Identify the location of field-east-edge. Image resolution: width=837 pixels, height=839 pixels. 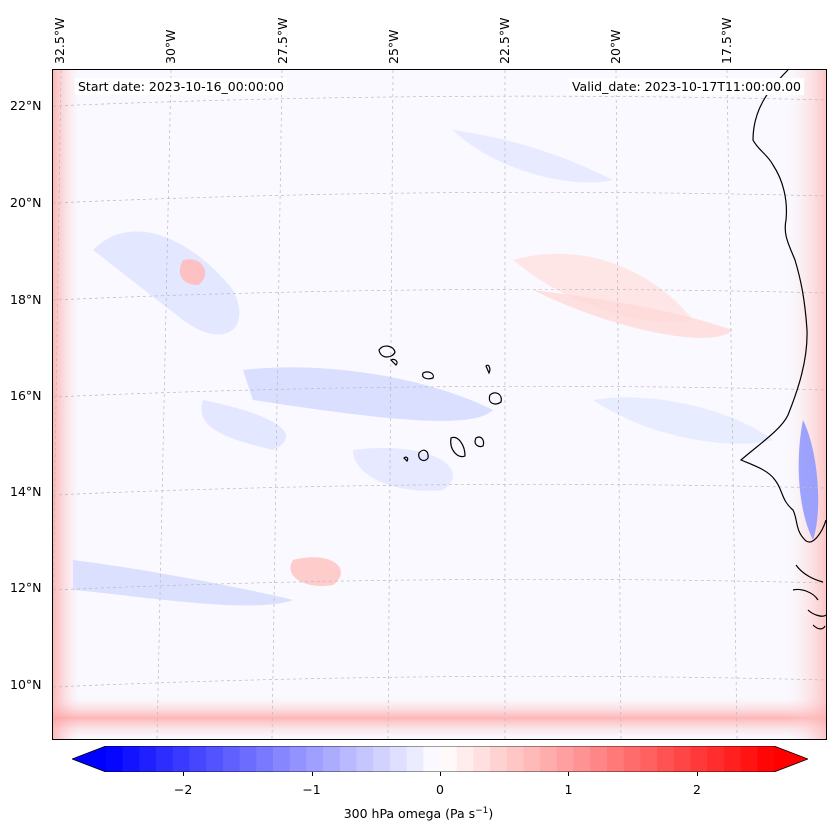
(807, 404).